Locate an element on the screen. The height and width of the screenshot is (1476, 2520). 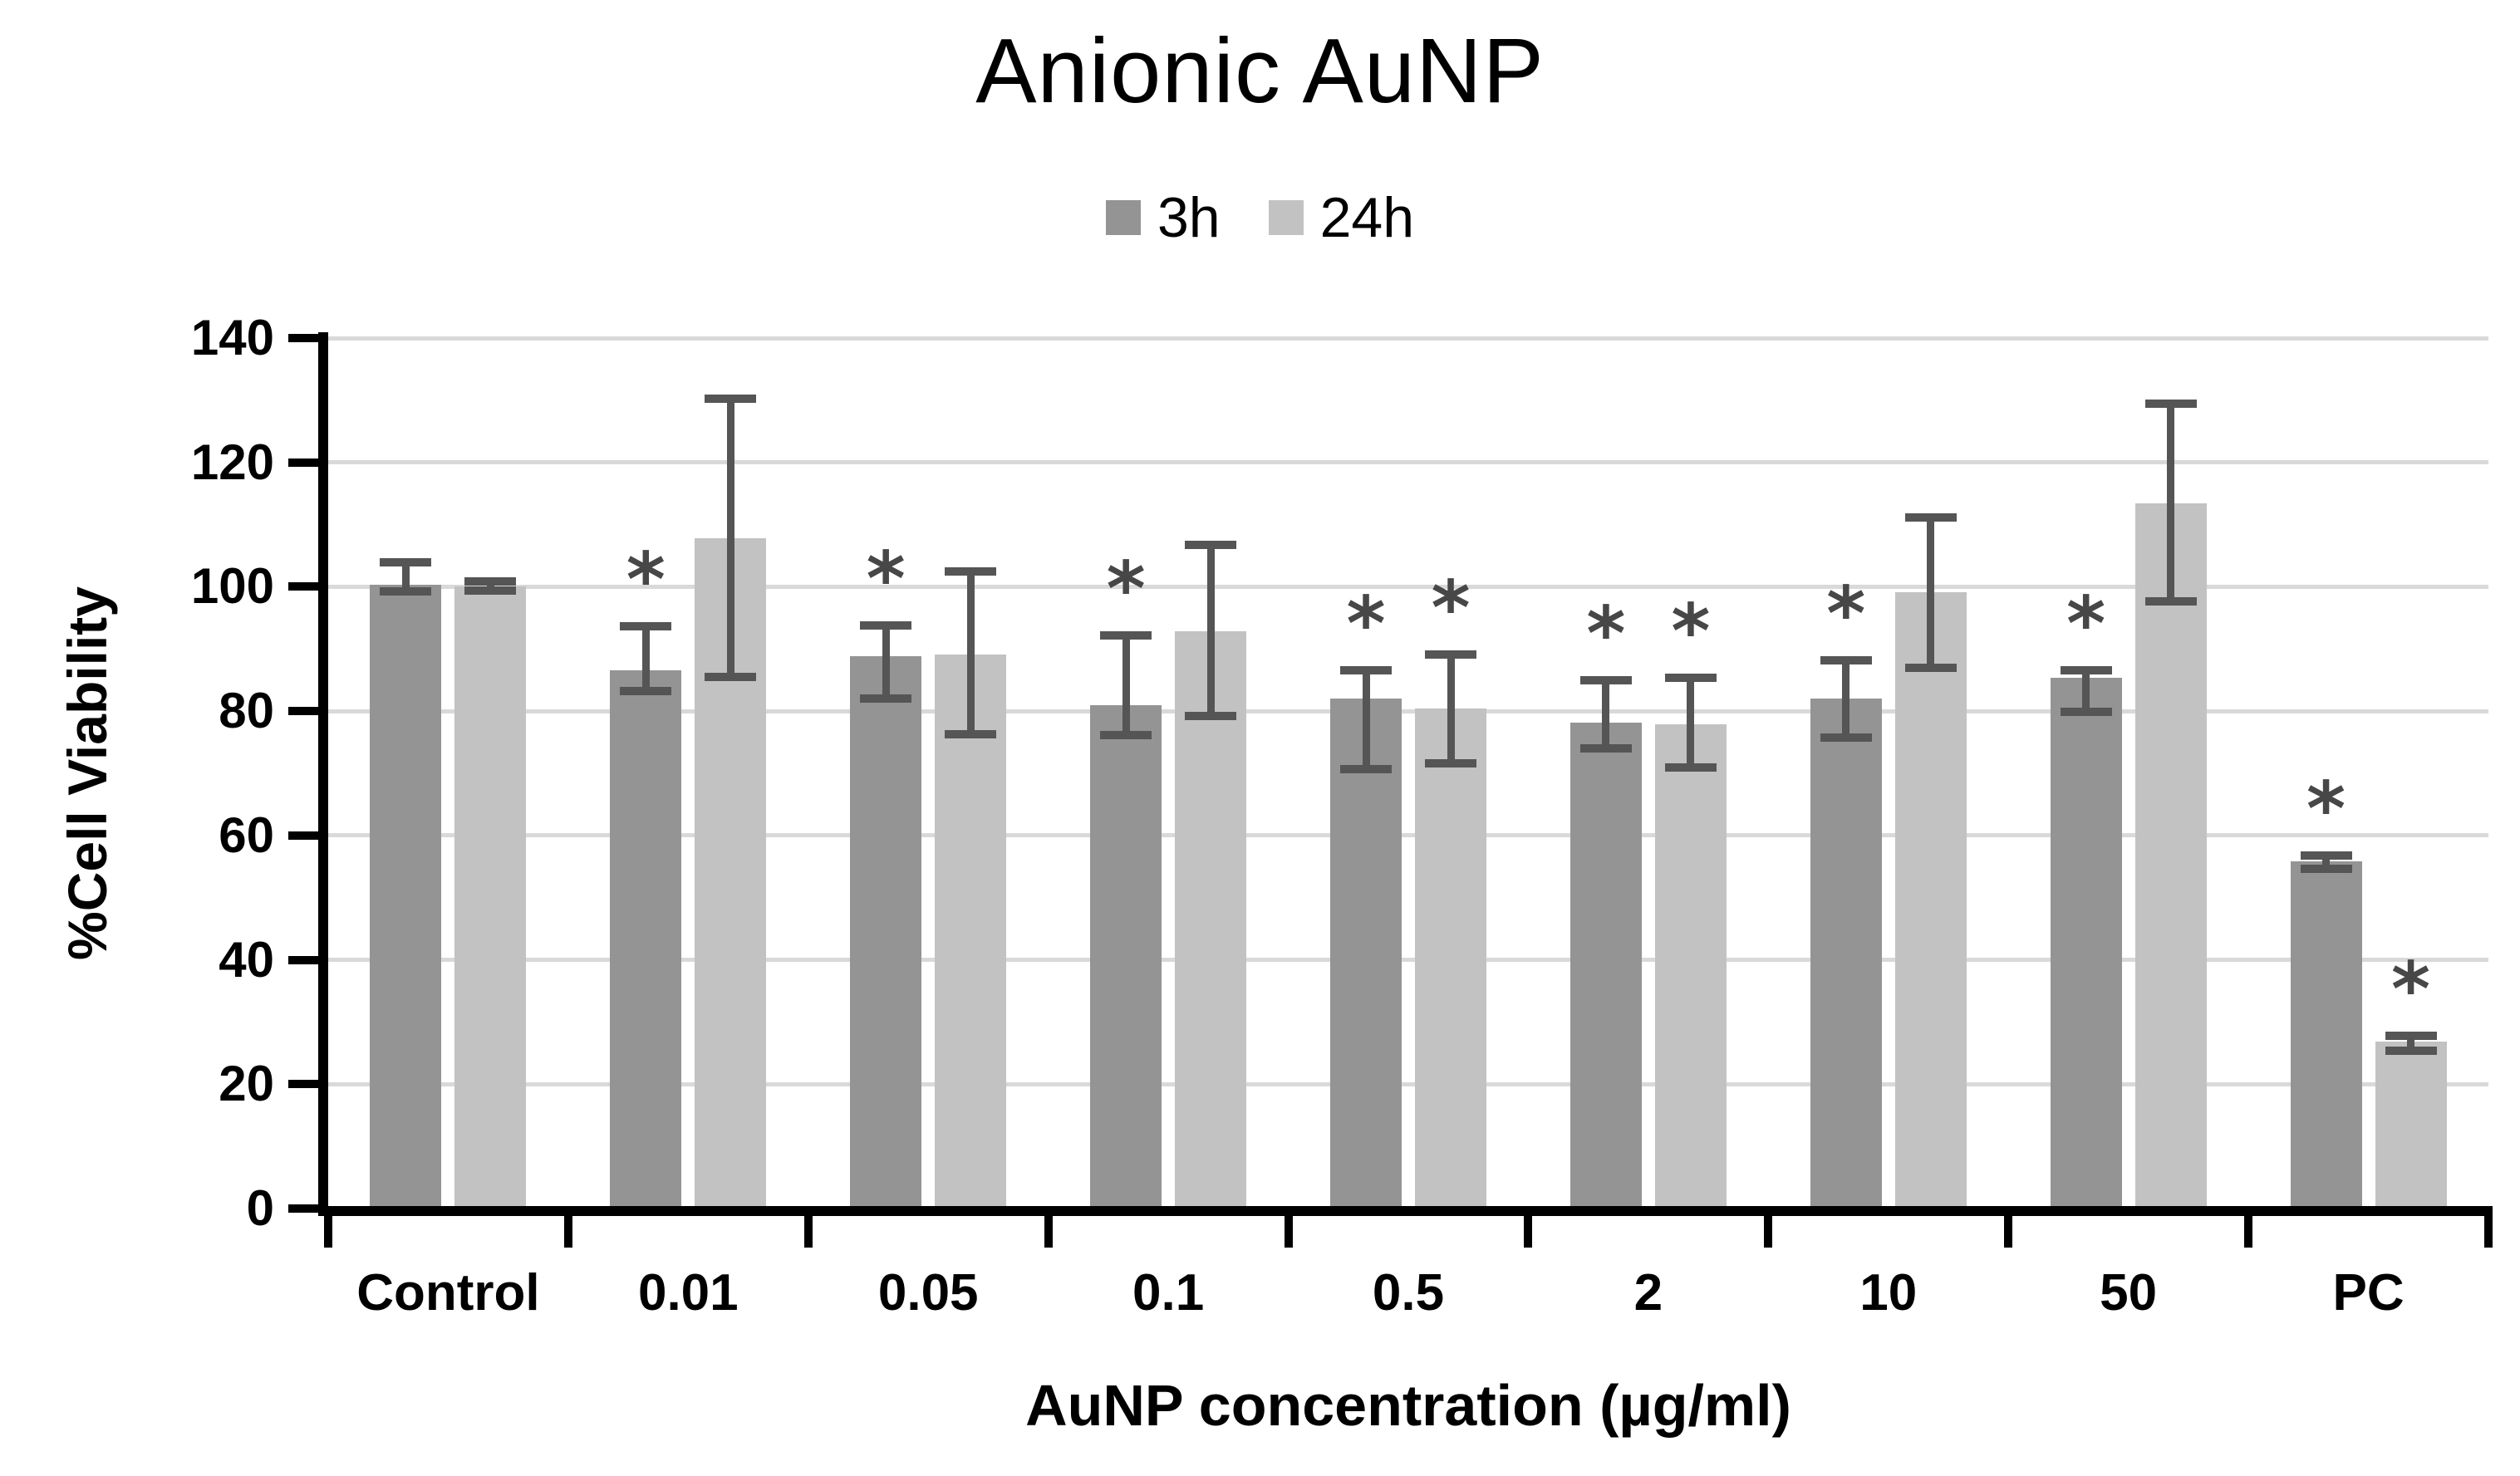
significance-star-3h-10: * is located at coordinates (1846, 614).